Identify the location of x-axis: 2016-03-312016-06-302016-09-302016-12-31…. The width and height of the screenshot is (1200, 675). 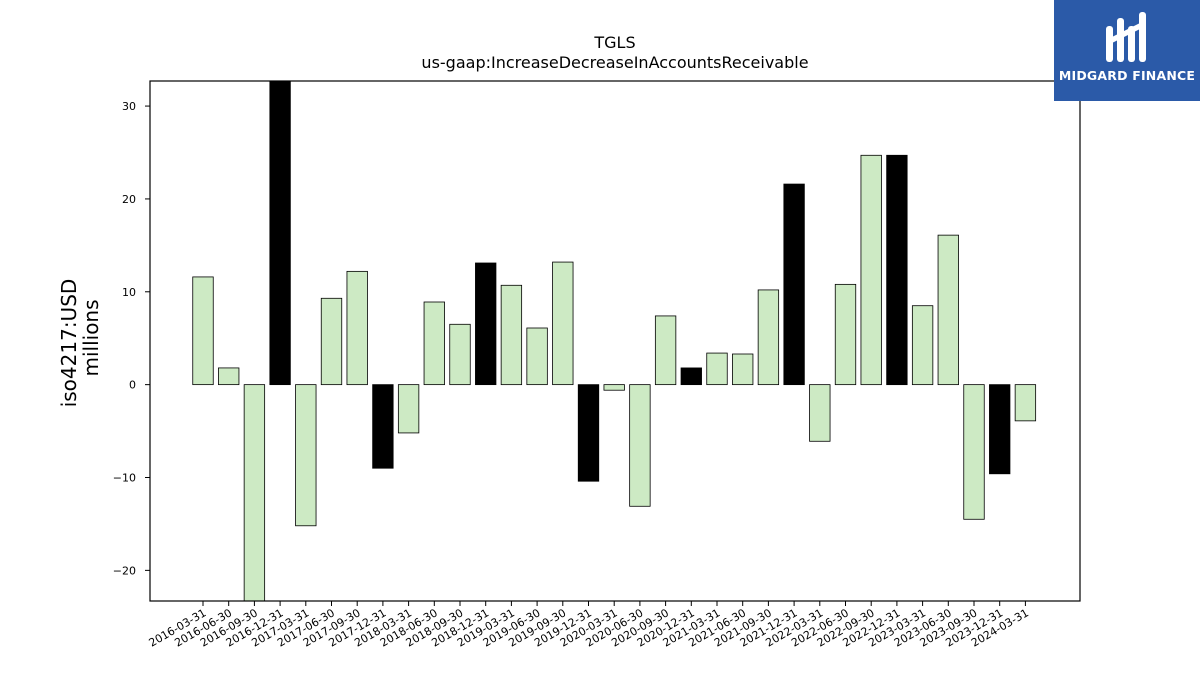
(589, 625).